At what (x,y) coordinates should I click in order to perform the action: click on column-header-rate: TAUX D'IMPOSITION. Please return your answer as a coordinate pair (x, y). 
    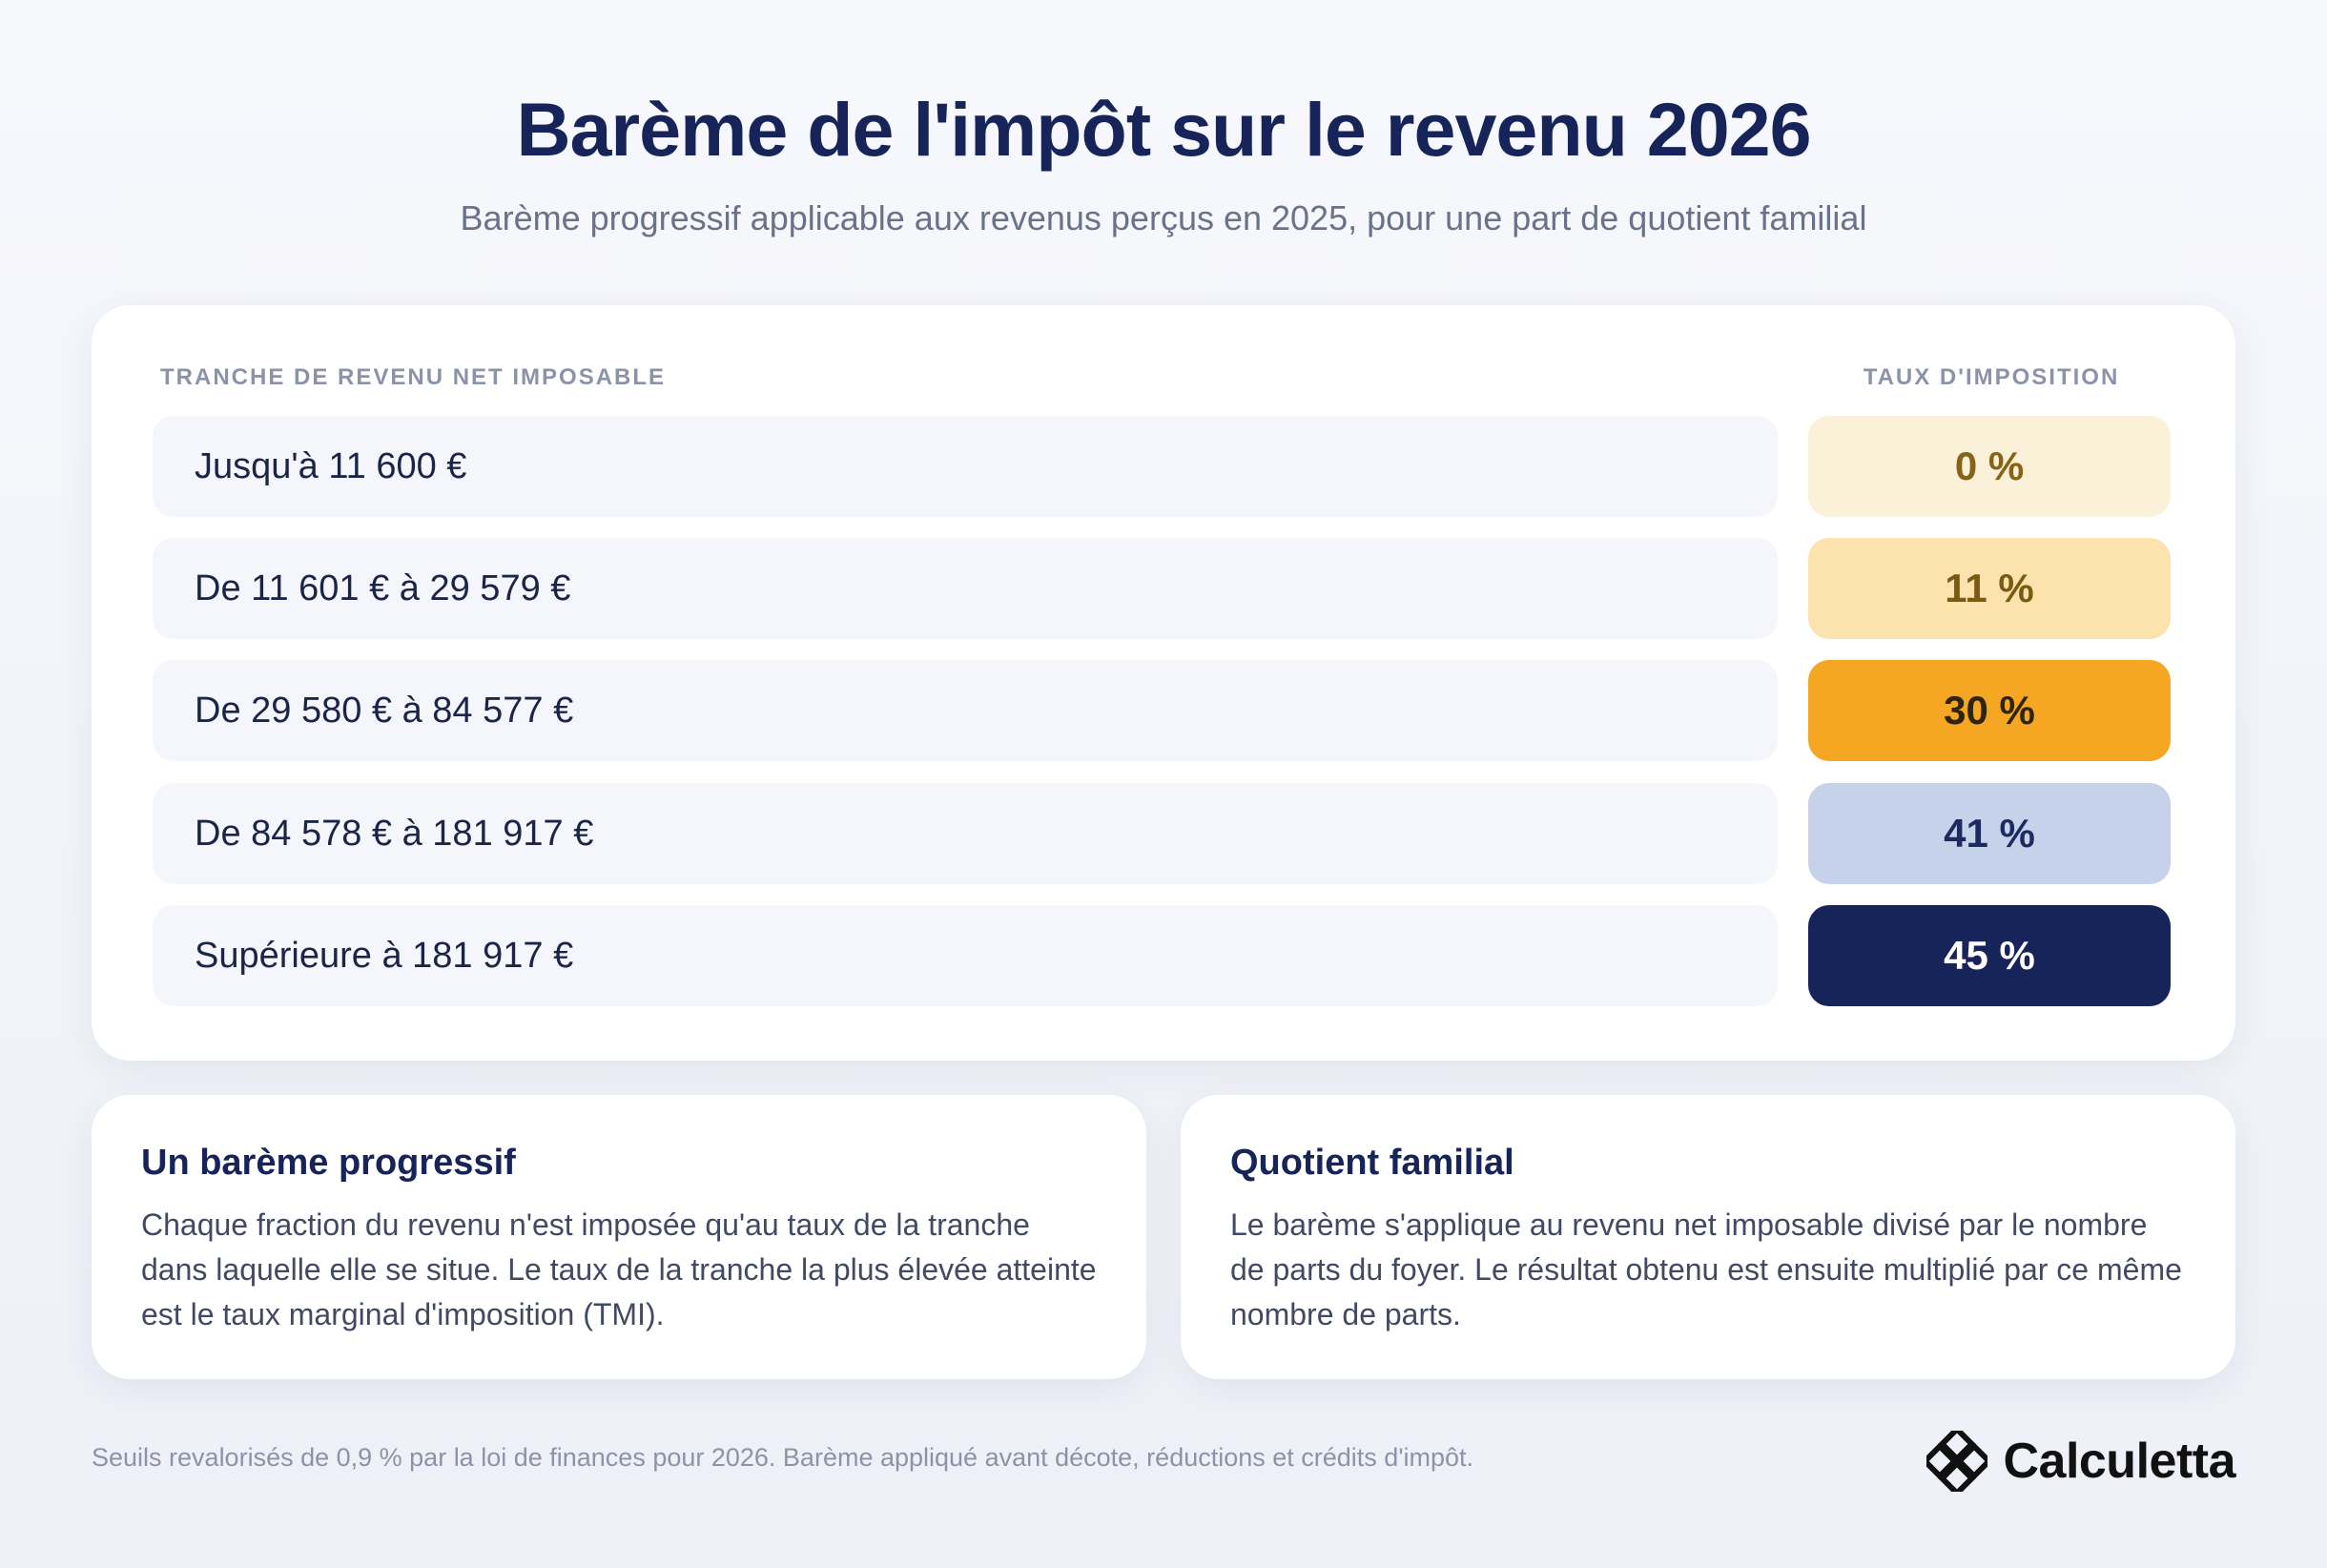
    Looking at the image, I should click on (1991, 377).